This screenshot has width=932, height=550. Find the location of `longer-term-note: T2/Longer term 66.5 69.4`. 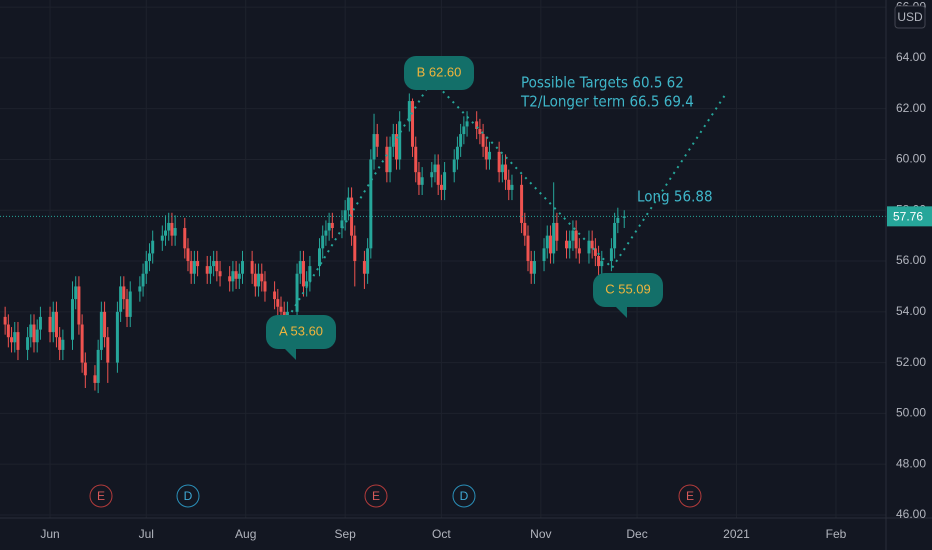

longer-term-note: T2/Longer term 66.5 69.4 is located at coordinates (607, 102).